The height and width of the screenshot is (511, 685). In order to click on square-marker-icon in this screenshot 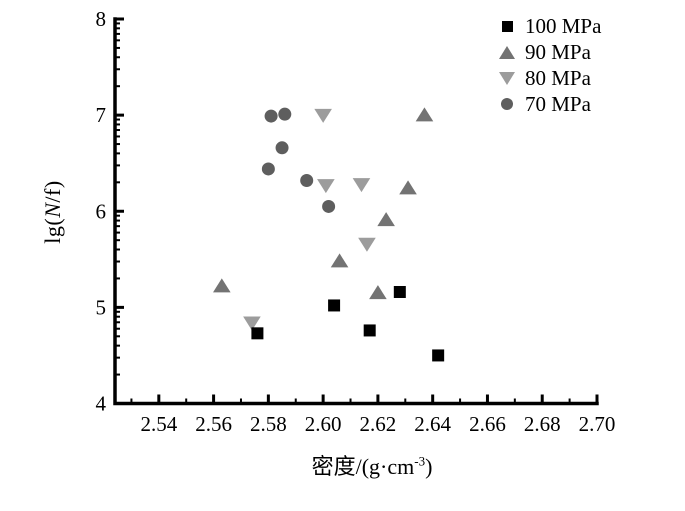, I will do `click(507, 26)`.